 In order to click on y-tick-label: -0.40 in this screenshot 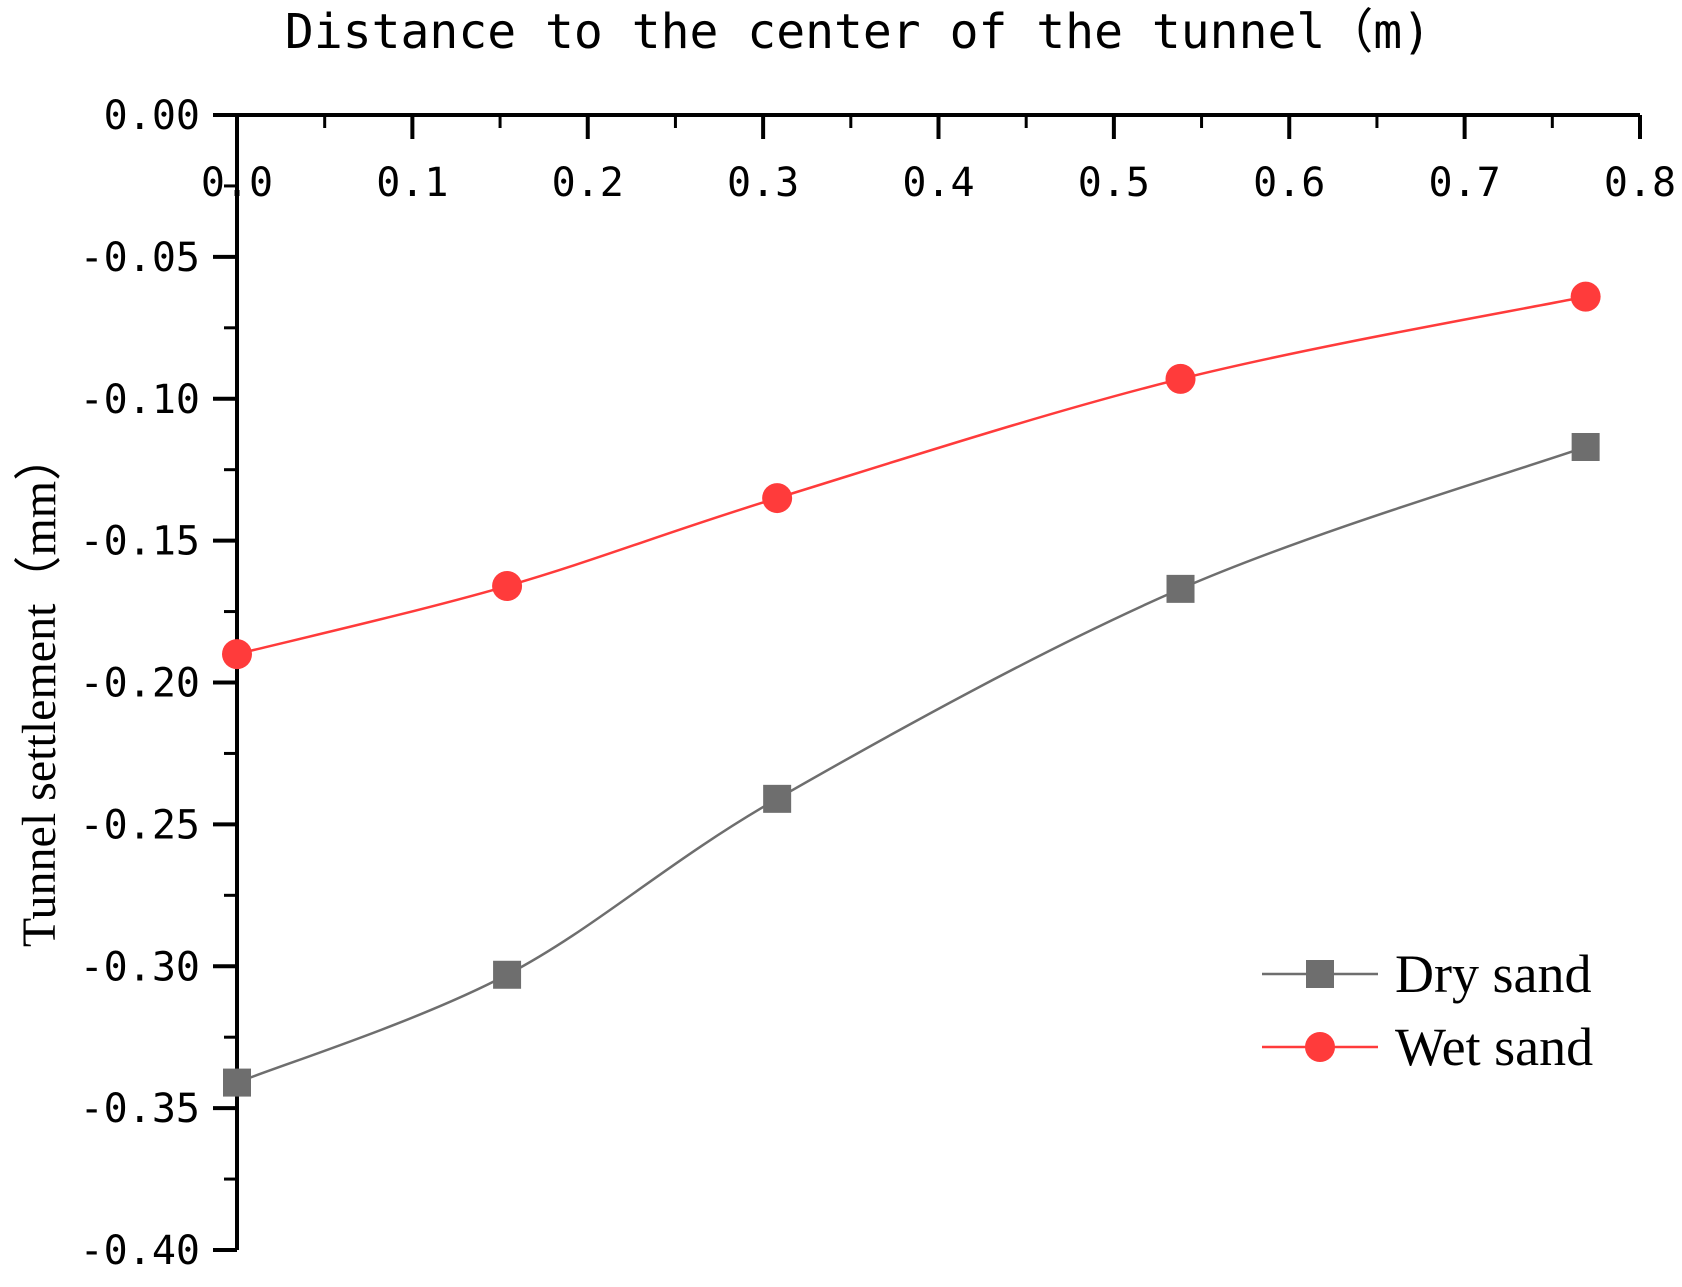, I will do `click(140, 1251)`.